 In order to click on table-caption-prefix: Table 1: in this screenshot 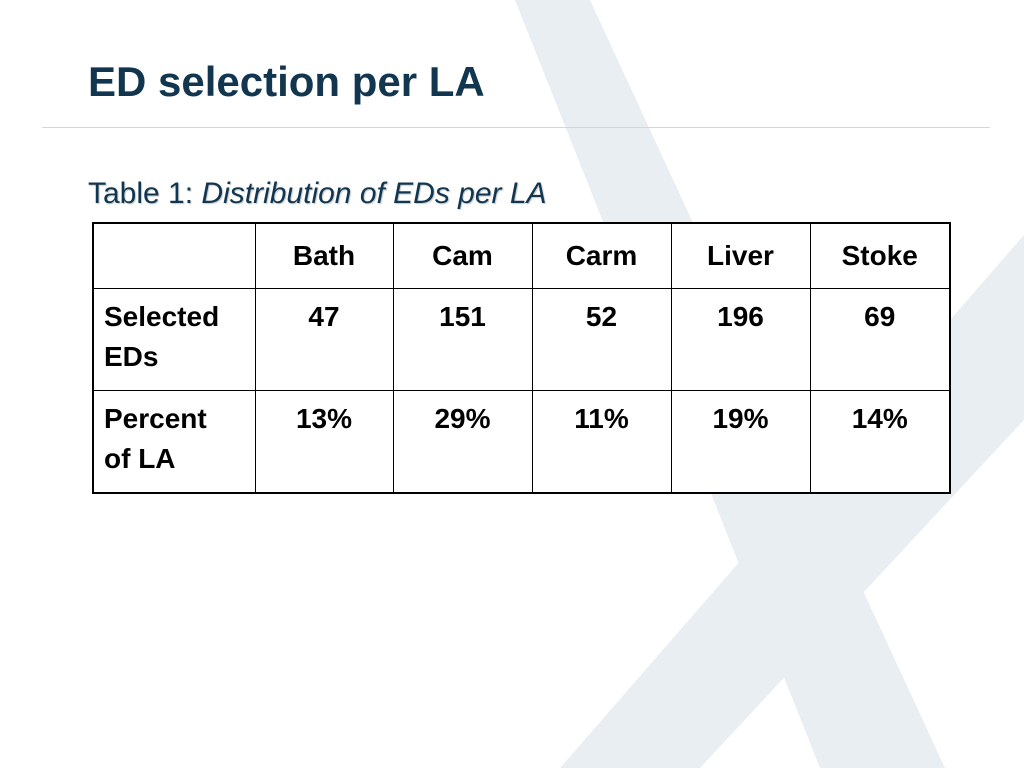, I will do `click(145, 193)`.